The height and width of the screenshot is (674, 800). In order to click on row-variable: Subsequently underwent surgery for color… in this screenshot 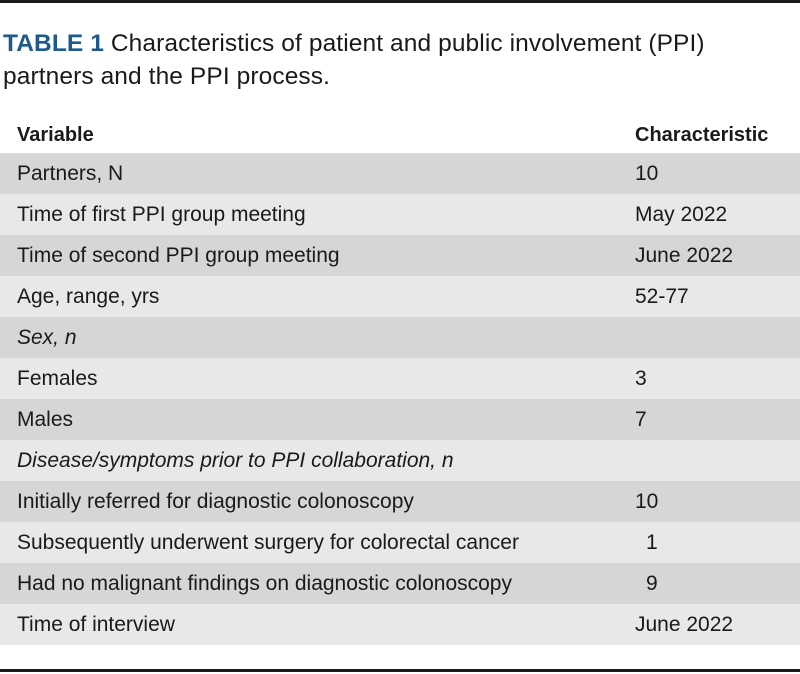, I will do `click(268, 542)`.